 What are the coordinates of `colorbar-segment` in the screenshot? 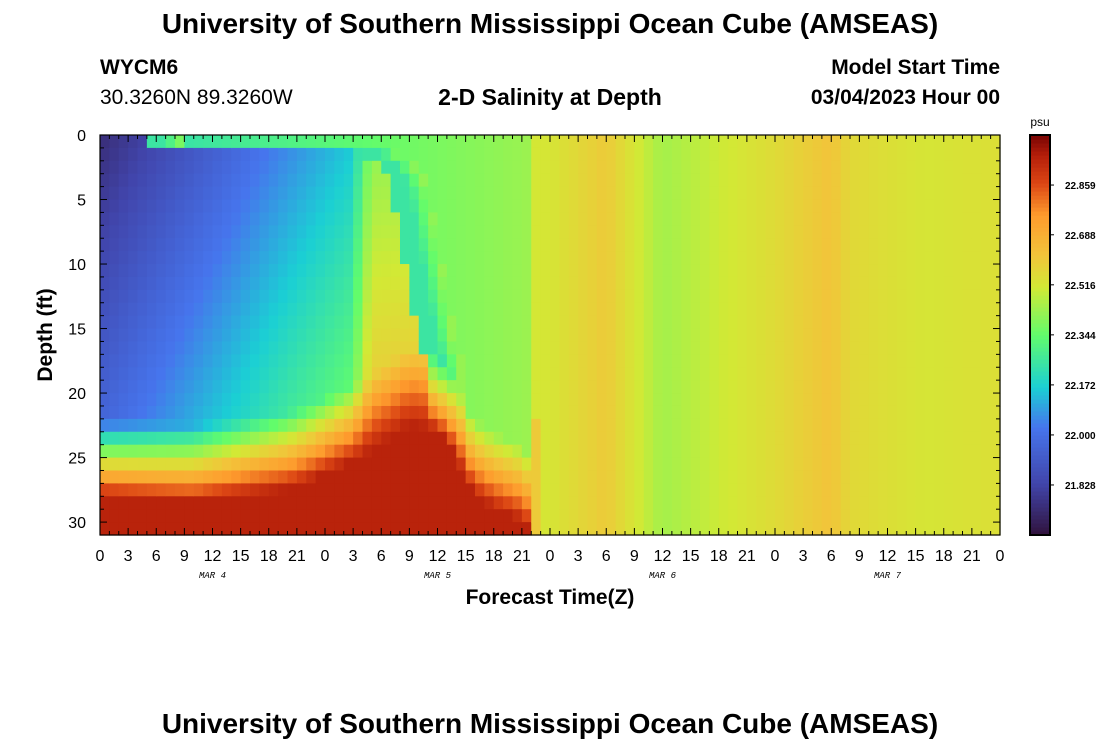 It's located at (1040, 497).